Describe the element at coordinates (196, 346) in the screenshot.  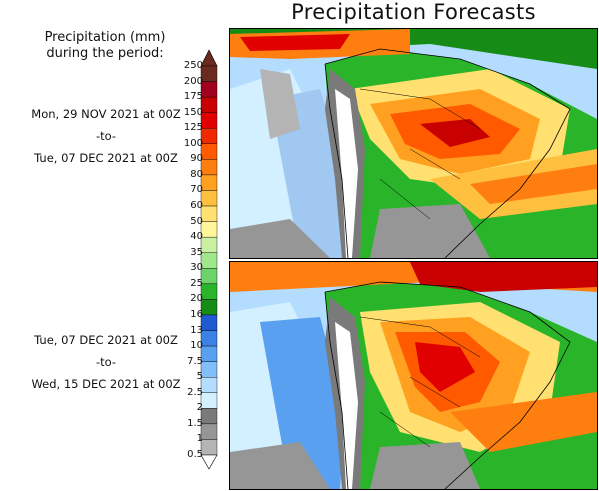
I see `colorbar-tick-label: 10` at that location.